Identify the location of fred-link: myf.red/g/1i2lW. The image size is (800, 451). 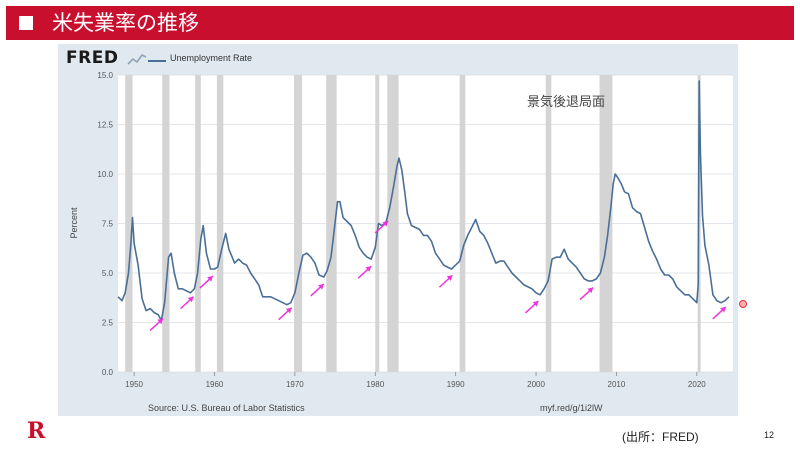
(571, 408).